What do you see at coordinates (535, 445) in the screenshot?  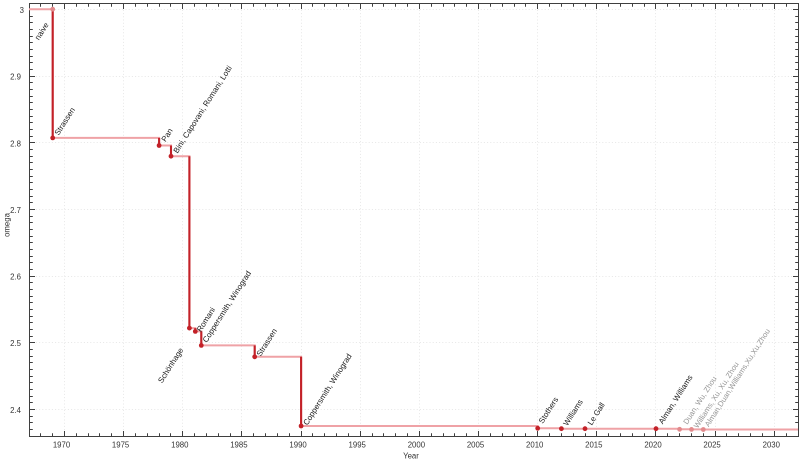 I see `svg-text: 2010` at bounding box center [535, 445].